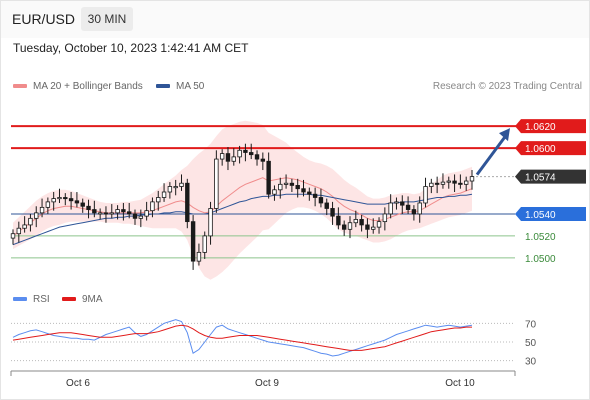 This screenshot has height=400, width=590. I want to click on rsi-line, so click(242, 338).